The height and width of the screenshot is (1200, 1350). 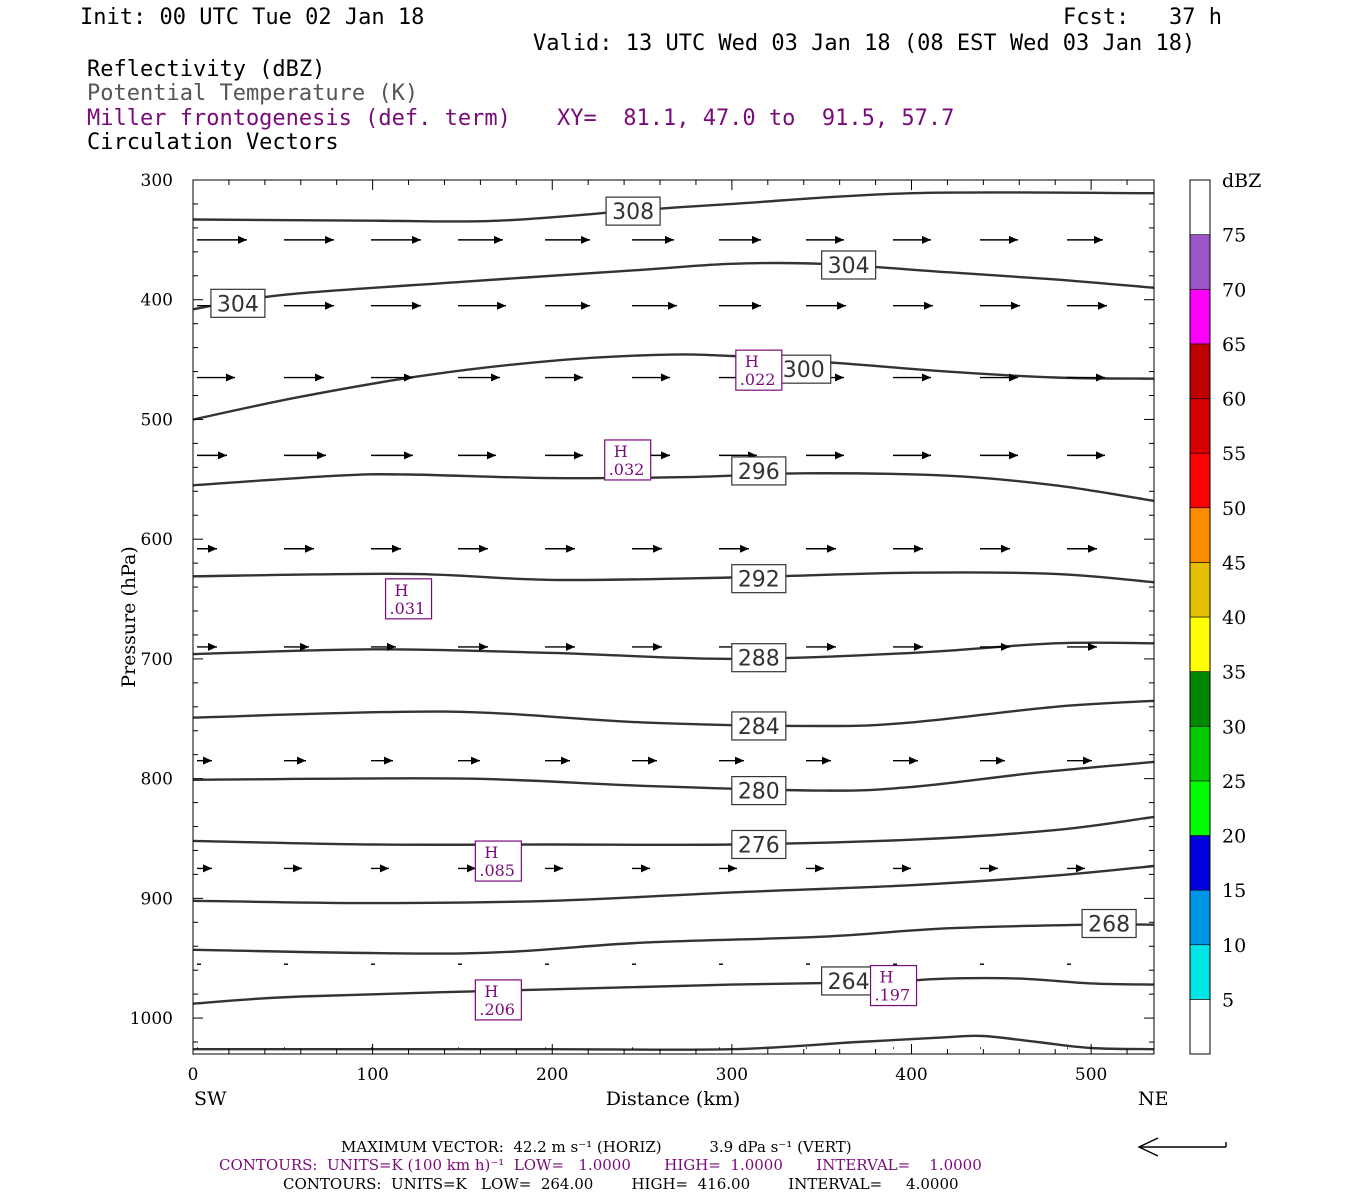 What do you see at coordinates (497, 870) in the screenshot?
I see `frontogenesis-max-value: .085` at bounding box center [497, 870].